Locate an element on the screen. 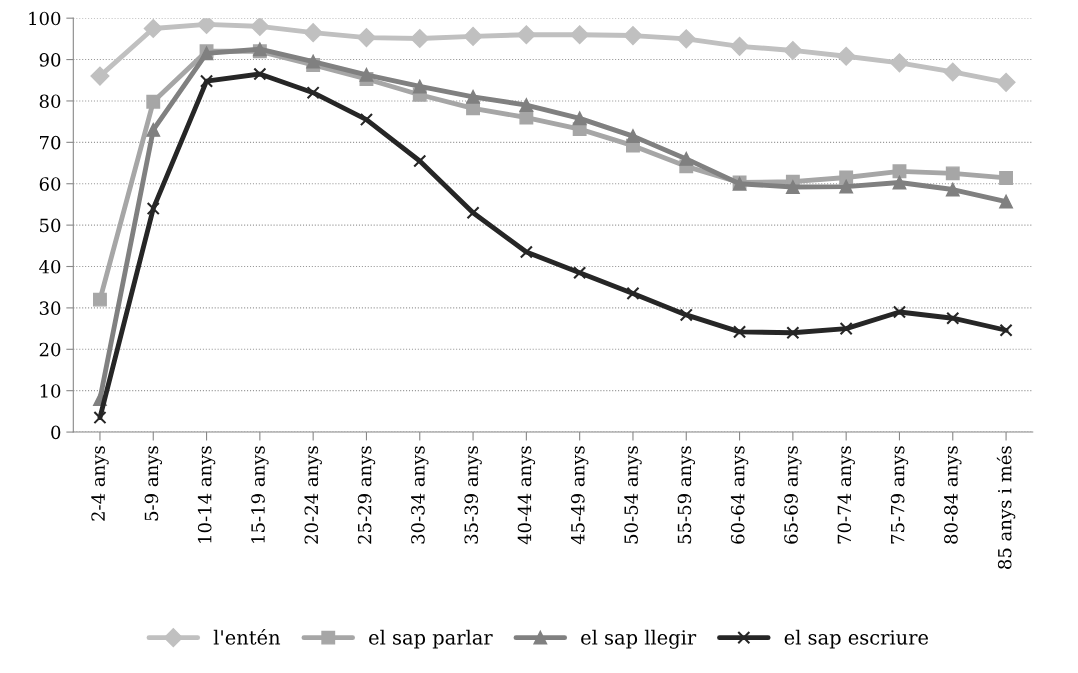 The image size is (1078, 673). x-tick-label: 2-4 anys is located at coordinates (100, 483).